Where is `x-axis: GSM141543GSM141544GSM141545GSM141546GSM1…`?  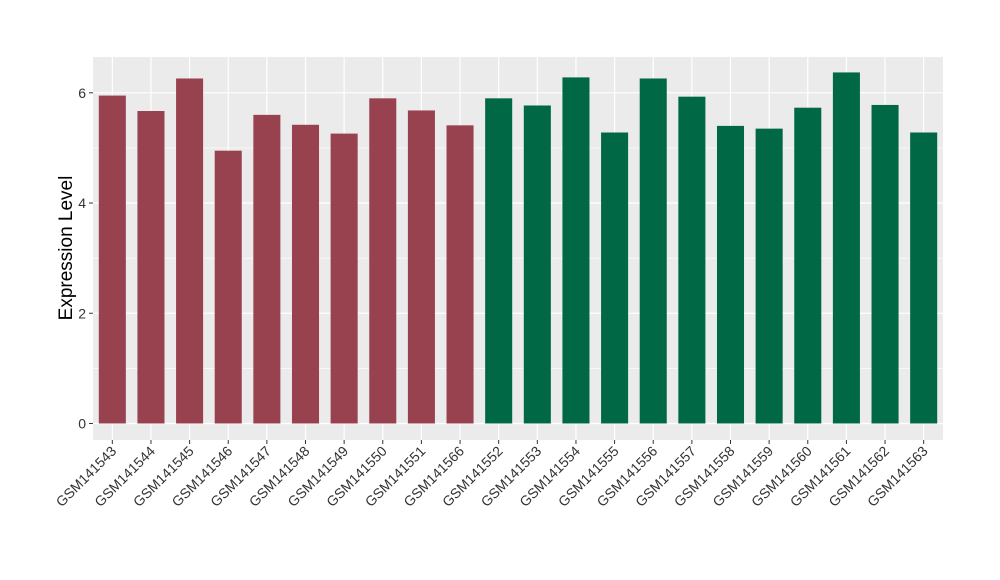
x-axis: GSM141543GSM141544GSM141545GSM141546GSM1… is located at coordinates (492, 475).